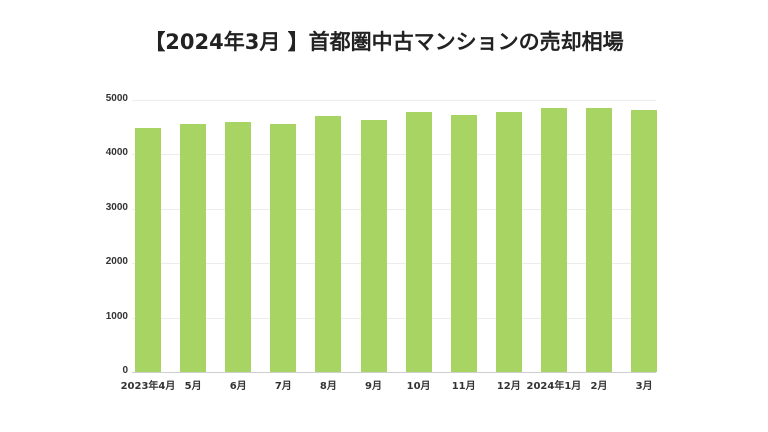 This screenshot has height=432, width=768. What do you see at coordinates (193, 386) in the screenshot?
I see `x-tick-label: 5月` at bounding box center [193, 386].